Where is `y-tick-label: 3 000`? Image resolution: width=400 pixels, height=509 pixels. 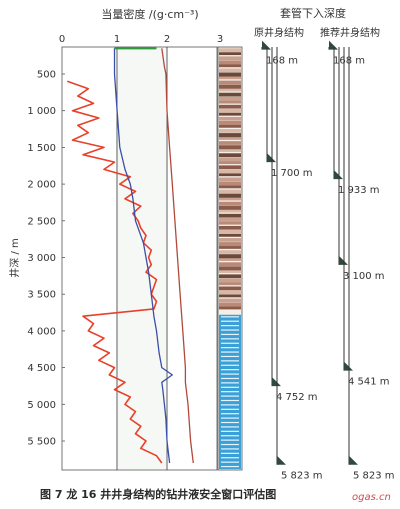
y-tick-label: 3 000 is located at coordinates (41, 258).